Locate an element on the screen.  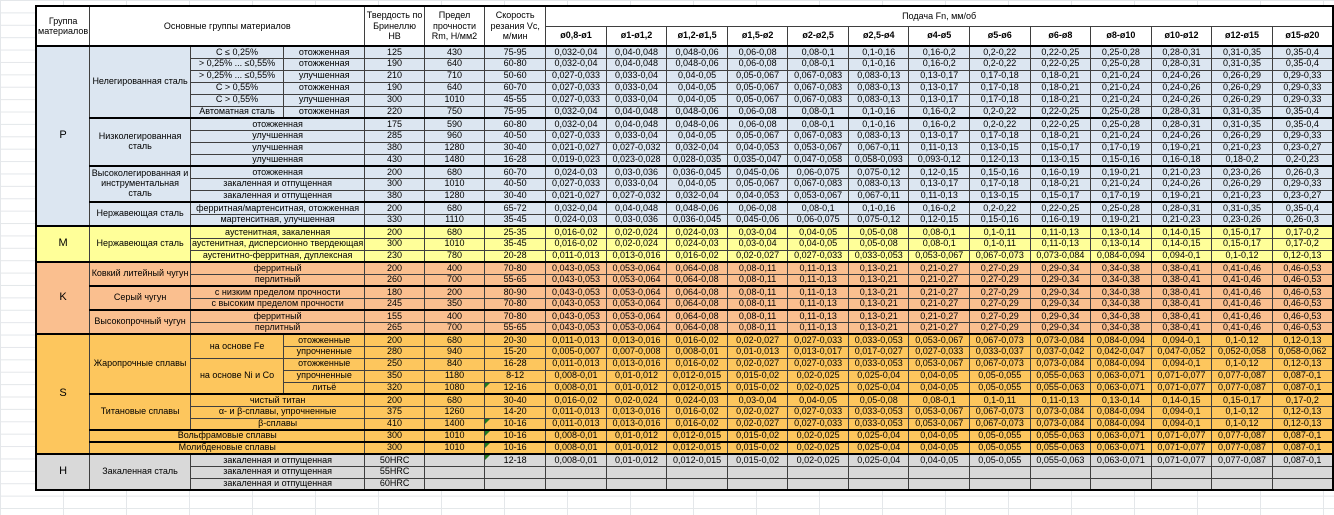
feed-cell: 0,053-0,064 is located at coordinates (636, 268).